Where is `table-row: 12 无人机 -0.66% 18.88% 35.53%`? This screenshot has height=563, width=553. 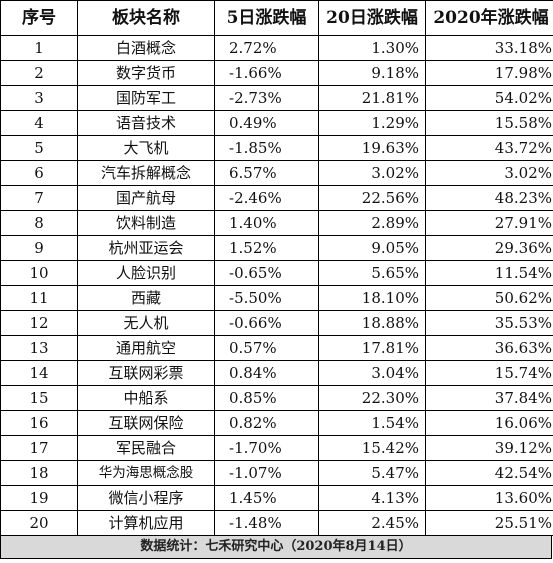
table-row: 12 无人机 -0.66% 18.88% 35.53% is located at coordinates (277, 323).